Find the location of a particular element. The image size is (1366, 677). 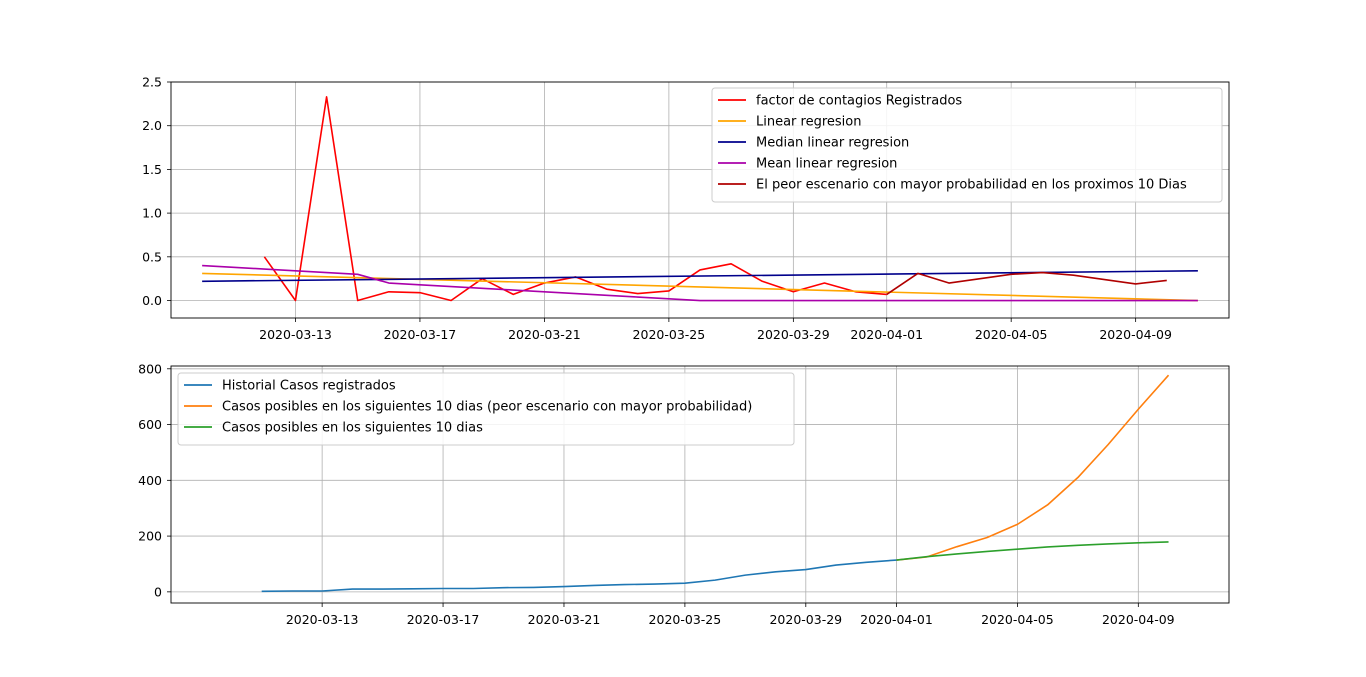

y-tick-label: 600 is located at coordinates (150, 424).